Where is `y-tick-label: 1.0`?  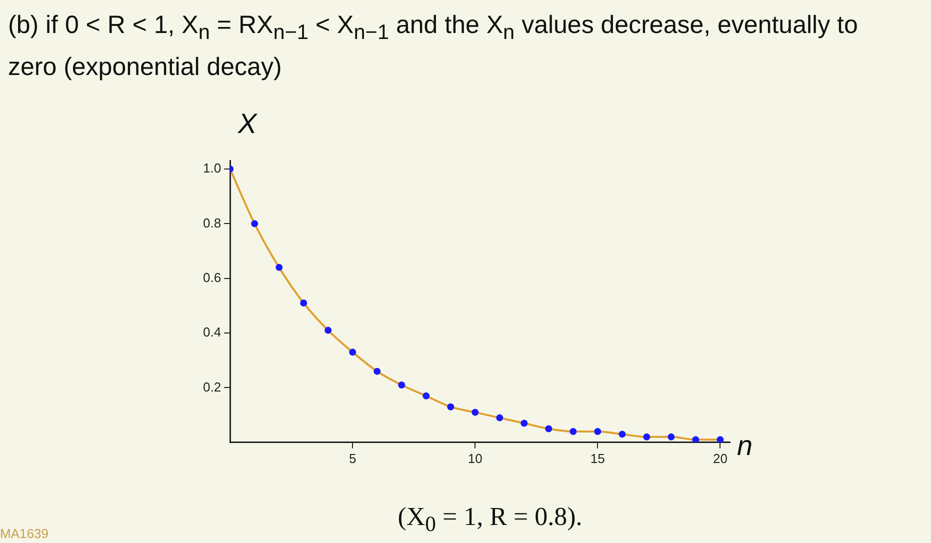 y-tick-label: 1.0 is located at coordinates (212, 168).